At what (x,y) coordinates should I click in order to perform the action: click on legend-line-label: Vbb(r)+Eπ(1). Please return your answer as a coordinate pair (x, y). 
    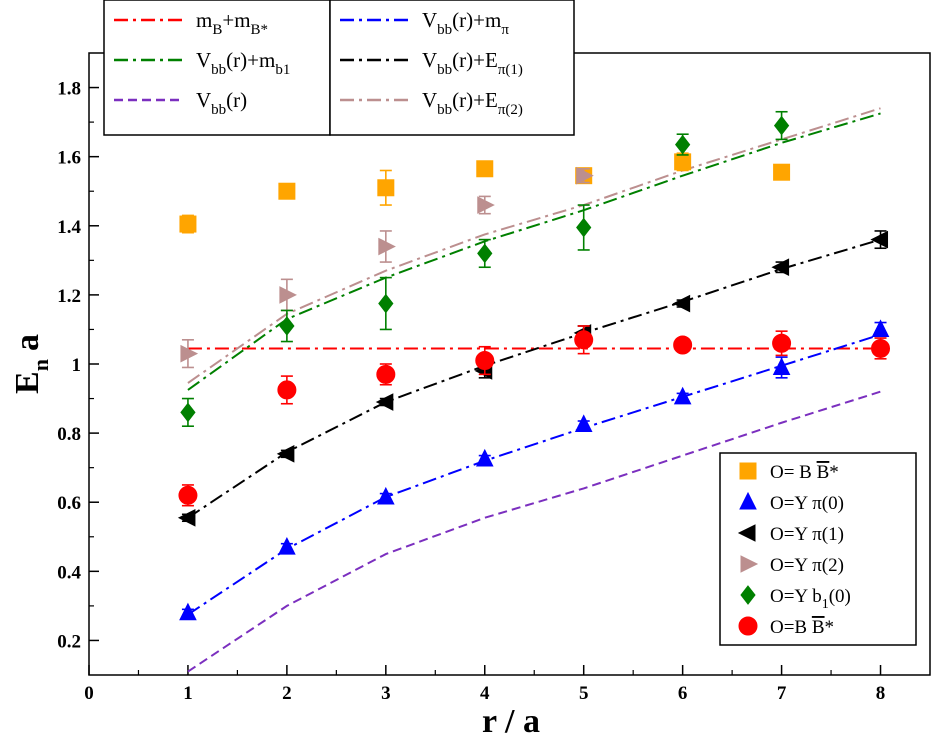
    Looking at the image, I should click on (472, 63).